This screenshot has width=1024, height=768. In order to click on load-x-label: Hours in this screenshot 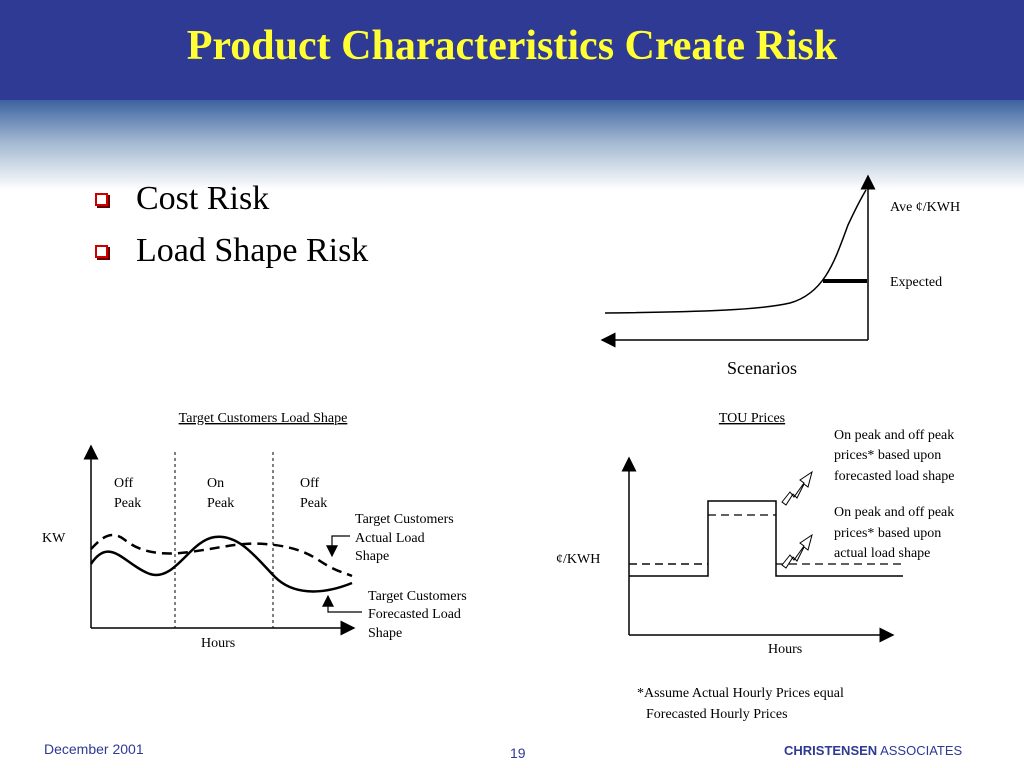, I will do `click(218, 643)`.